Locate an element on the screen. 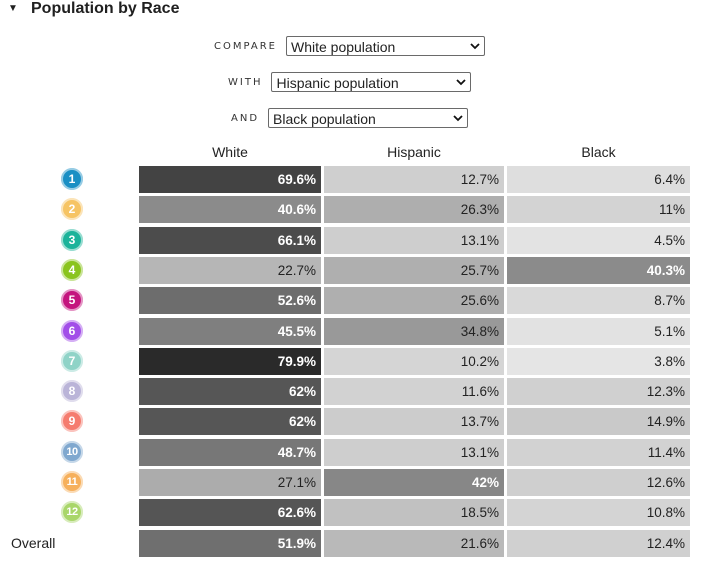 Image resolution: width=703 pixels, height=569 pixels. black-share-cell: 11.4% is located at coordinates (598, 452).